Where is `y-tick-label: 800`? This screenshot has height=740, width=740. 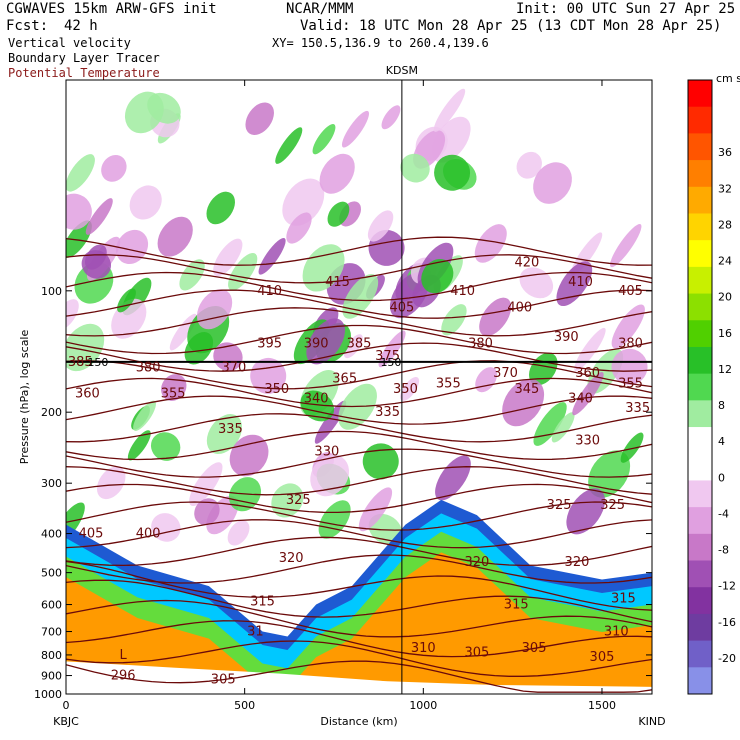
y-tick-label: 800 is located at coordinates (51, 655).